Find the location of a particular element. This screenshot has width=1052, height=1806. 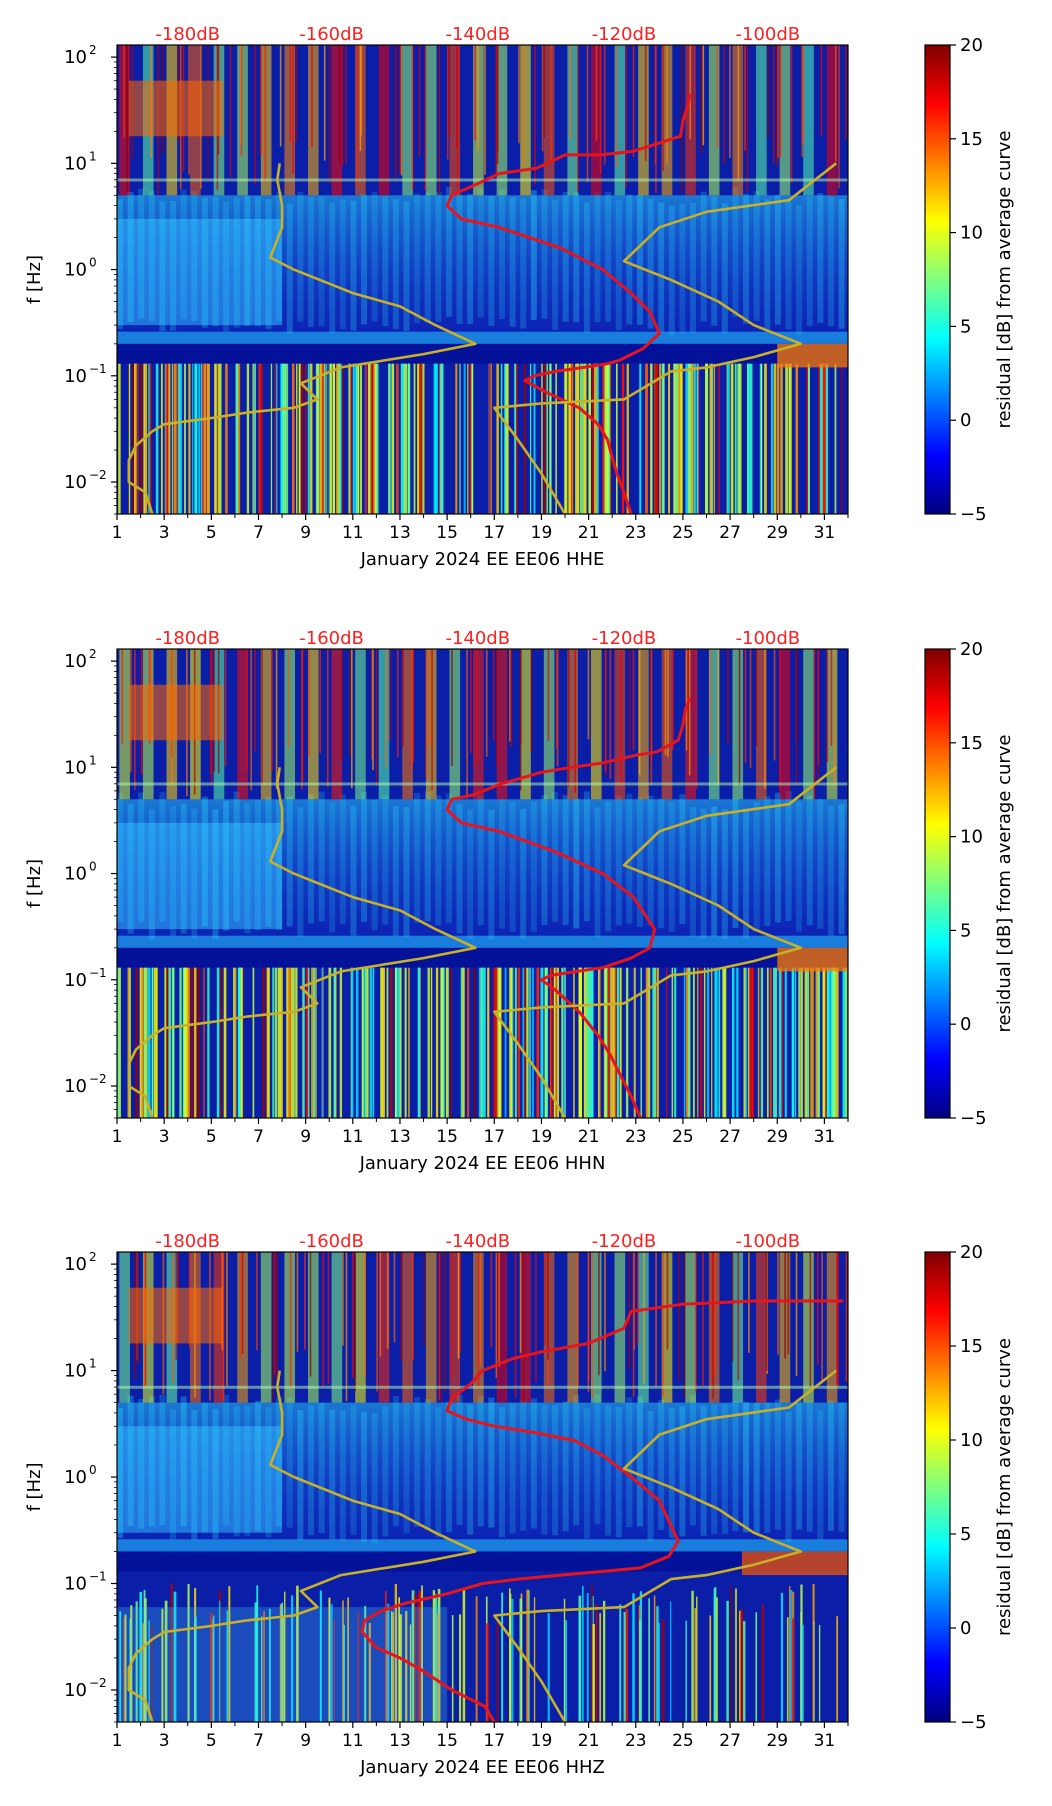

colorbar-tick-label: 5 is located at coordinates (965, 930).